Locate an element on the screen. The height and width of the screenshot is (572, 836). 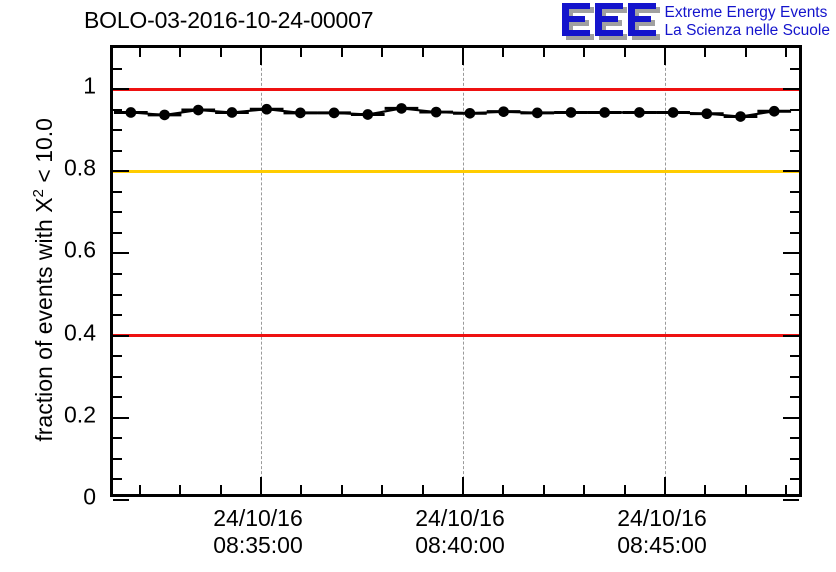
eee-logo-mark is located at coordinates (610, 21).